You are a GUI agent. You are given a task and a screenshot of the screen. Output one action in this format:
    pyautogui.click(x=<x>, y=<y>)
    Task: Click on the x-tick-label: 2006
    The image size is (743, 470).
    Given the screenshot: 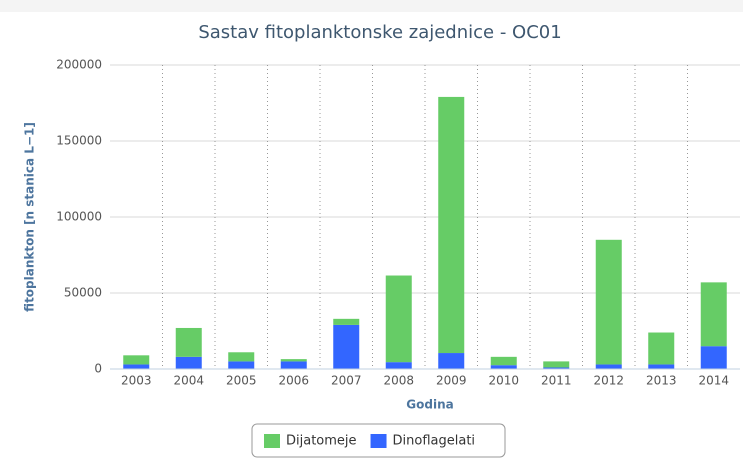 What is the action you would take?
    pyautogui.click(x=293, y=381)
    